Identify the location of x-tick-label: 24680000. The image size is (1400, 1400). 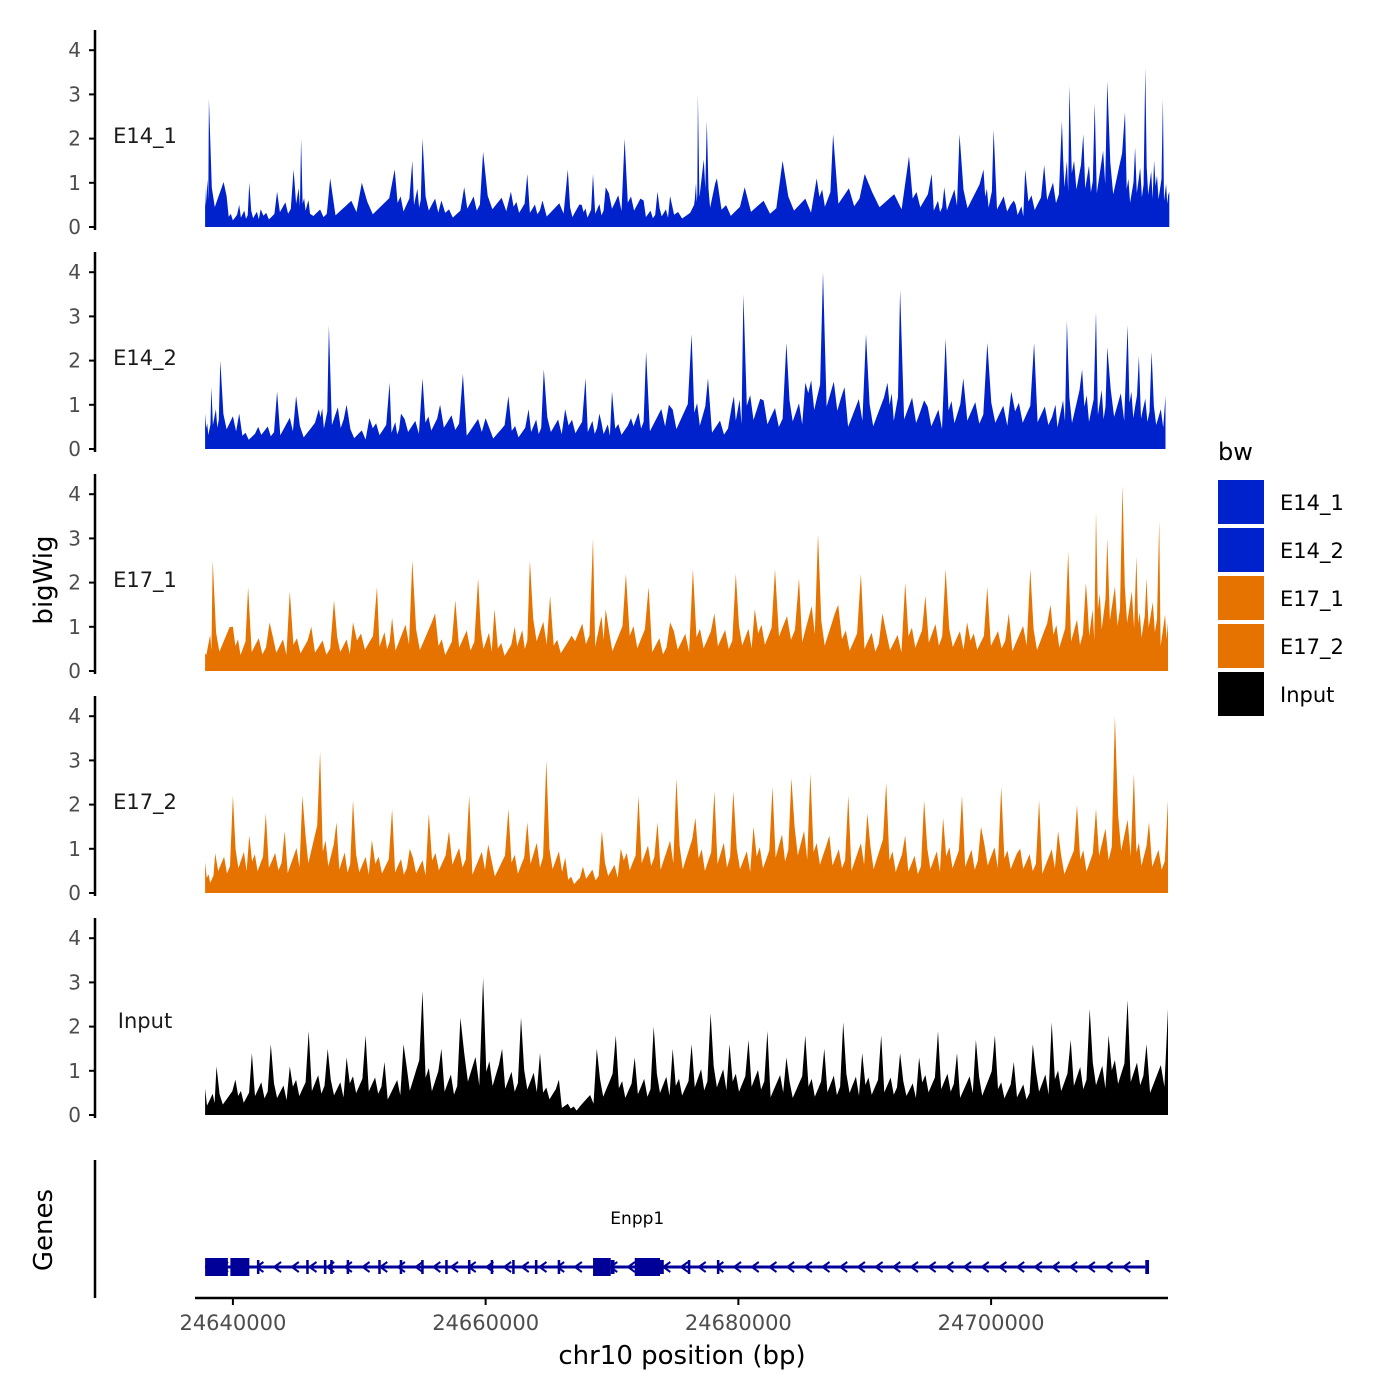
(738, 1323).